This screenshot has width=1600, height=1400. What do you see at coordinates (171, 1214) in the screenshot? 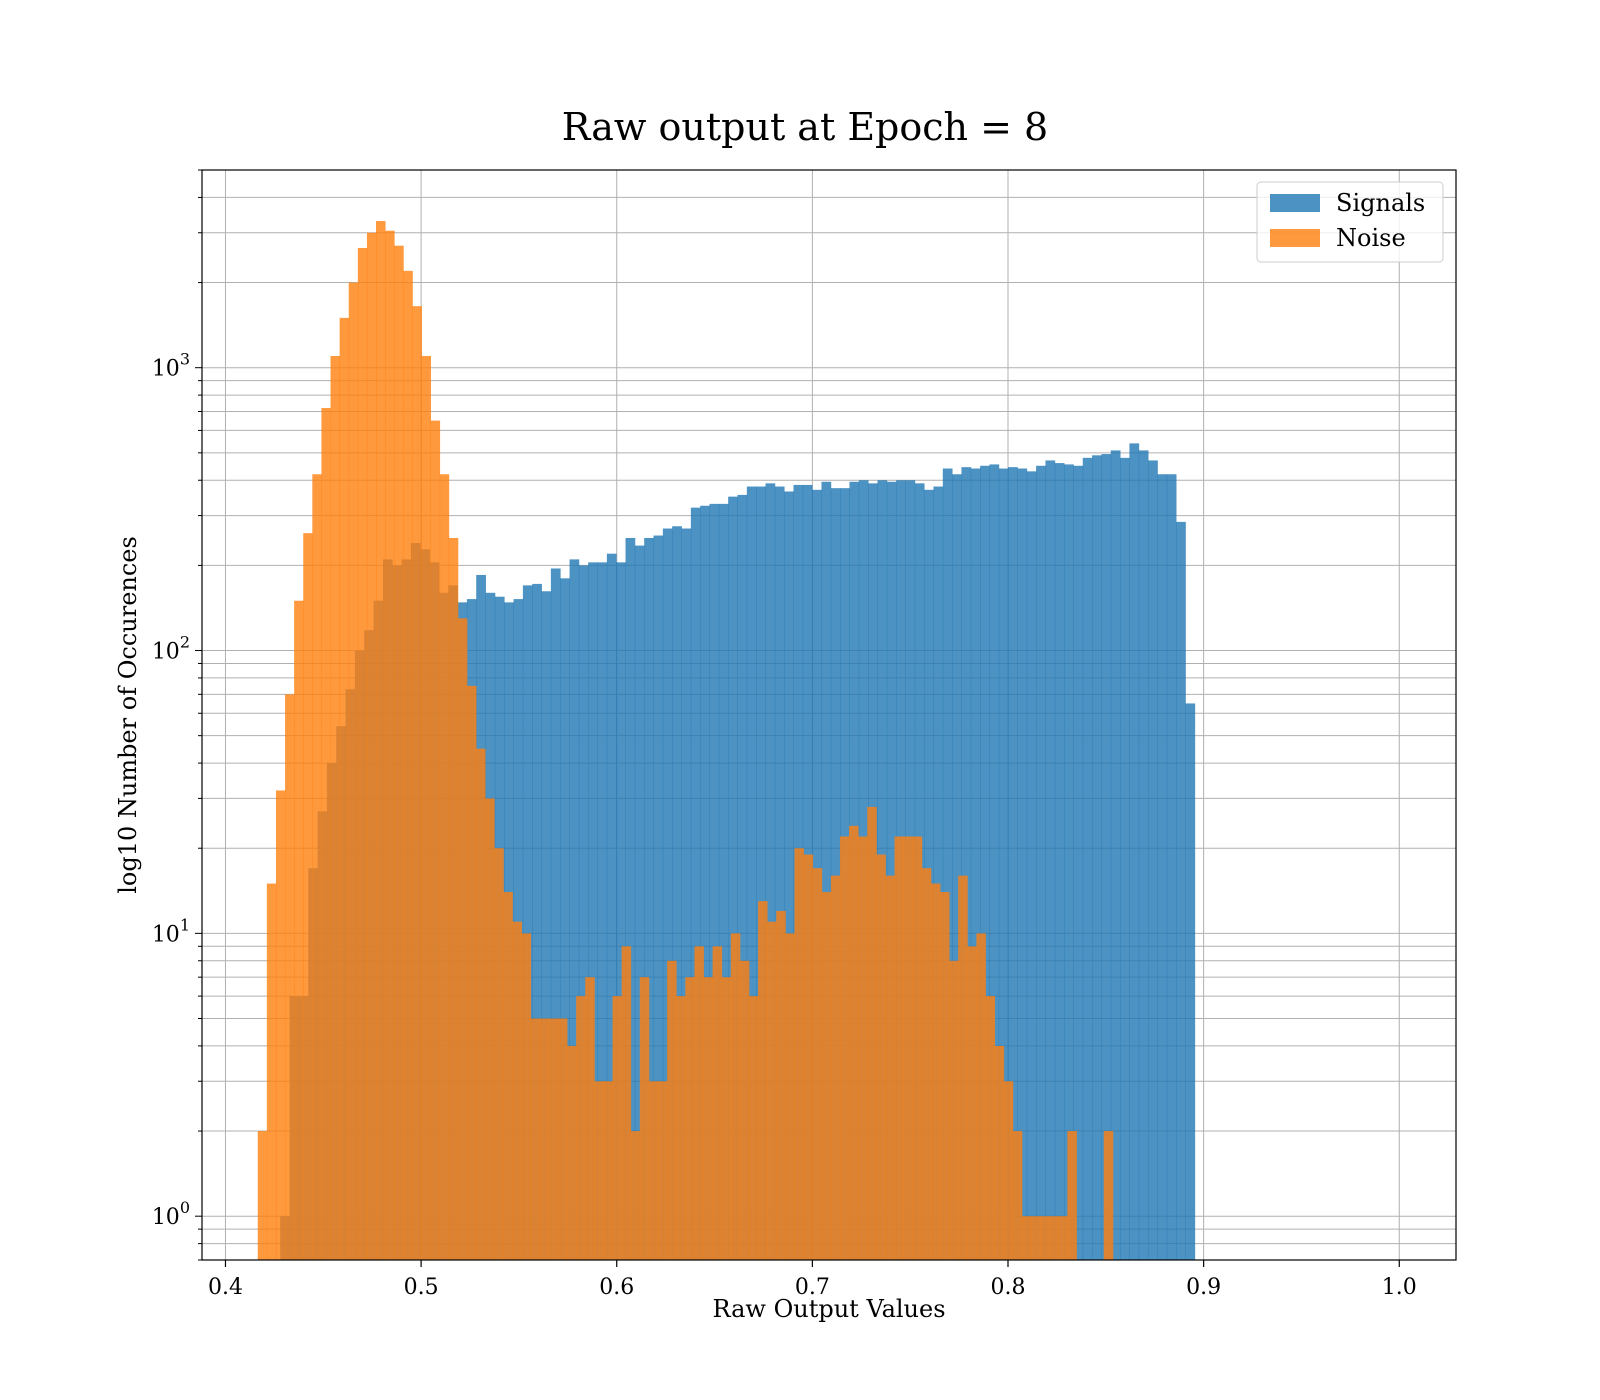
I see `y-tick-label: 10⁰` at bounding box center [171, 1214].